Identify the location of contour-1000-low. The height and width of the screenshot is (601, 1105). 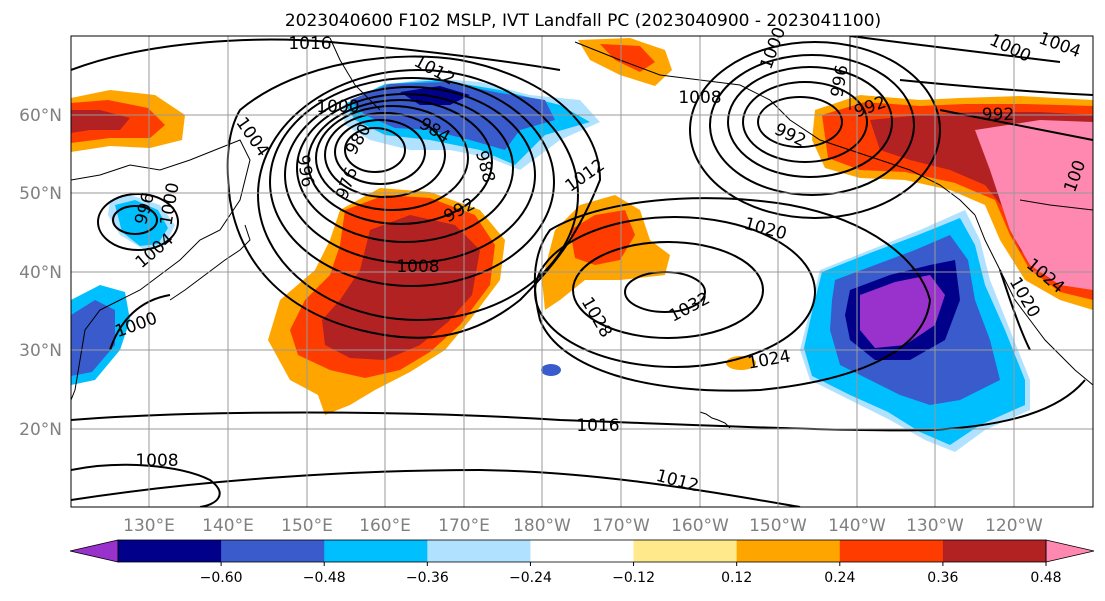
(410, 175).